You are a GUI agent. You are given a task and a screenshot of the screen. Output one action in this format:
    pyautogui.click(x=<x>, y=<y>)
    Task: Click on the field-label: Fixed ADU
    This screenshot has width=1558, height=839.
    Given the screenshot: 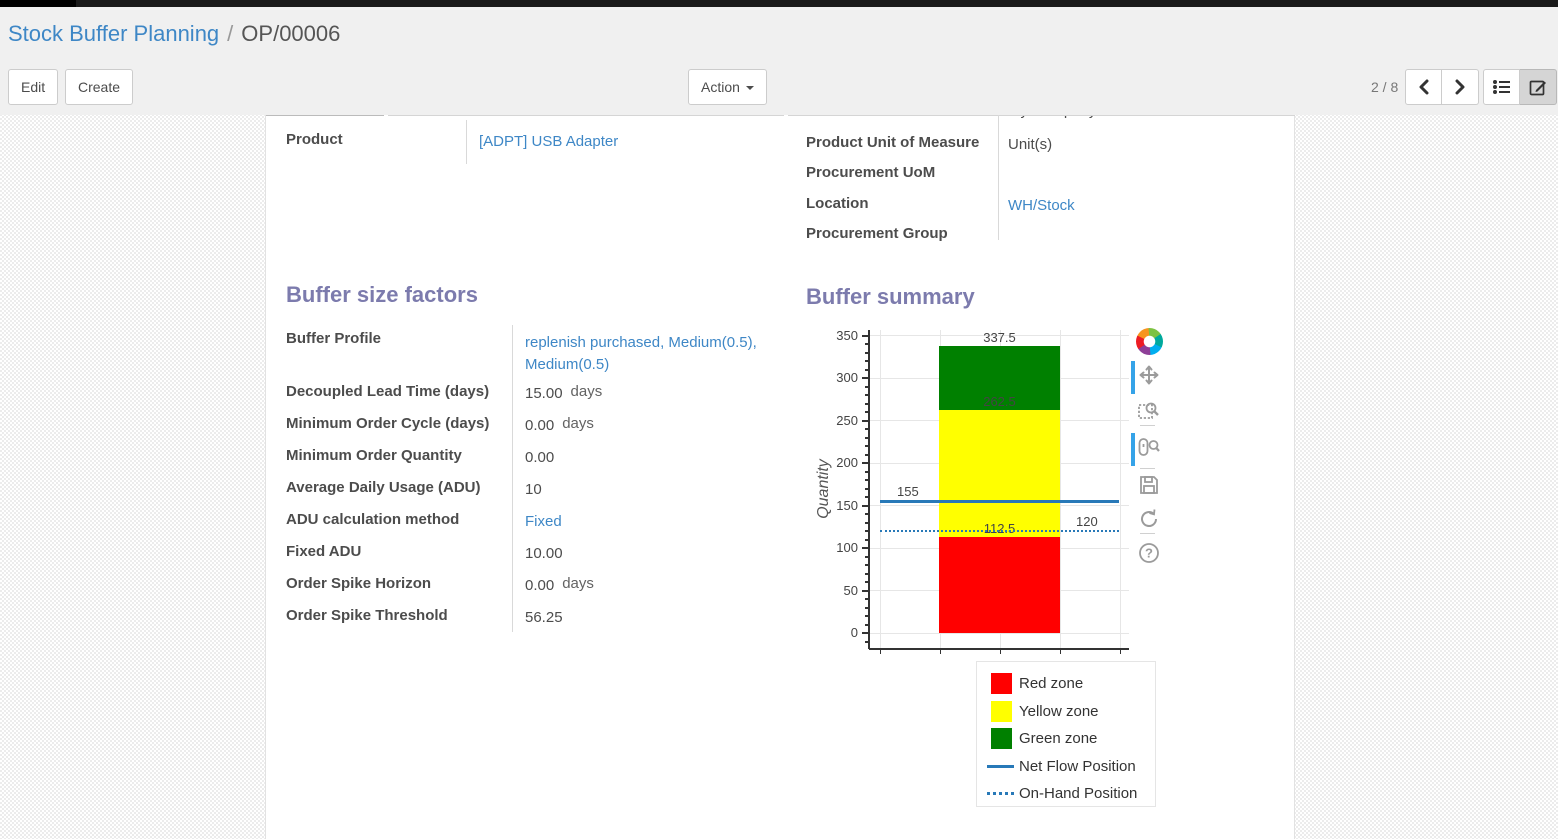 What is the action you would take?
    pyautogui.click(x=324, y=551)
    